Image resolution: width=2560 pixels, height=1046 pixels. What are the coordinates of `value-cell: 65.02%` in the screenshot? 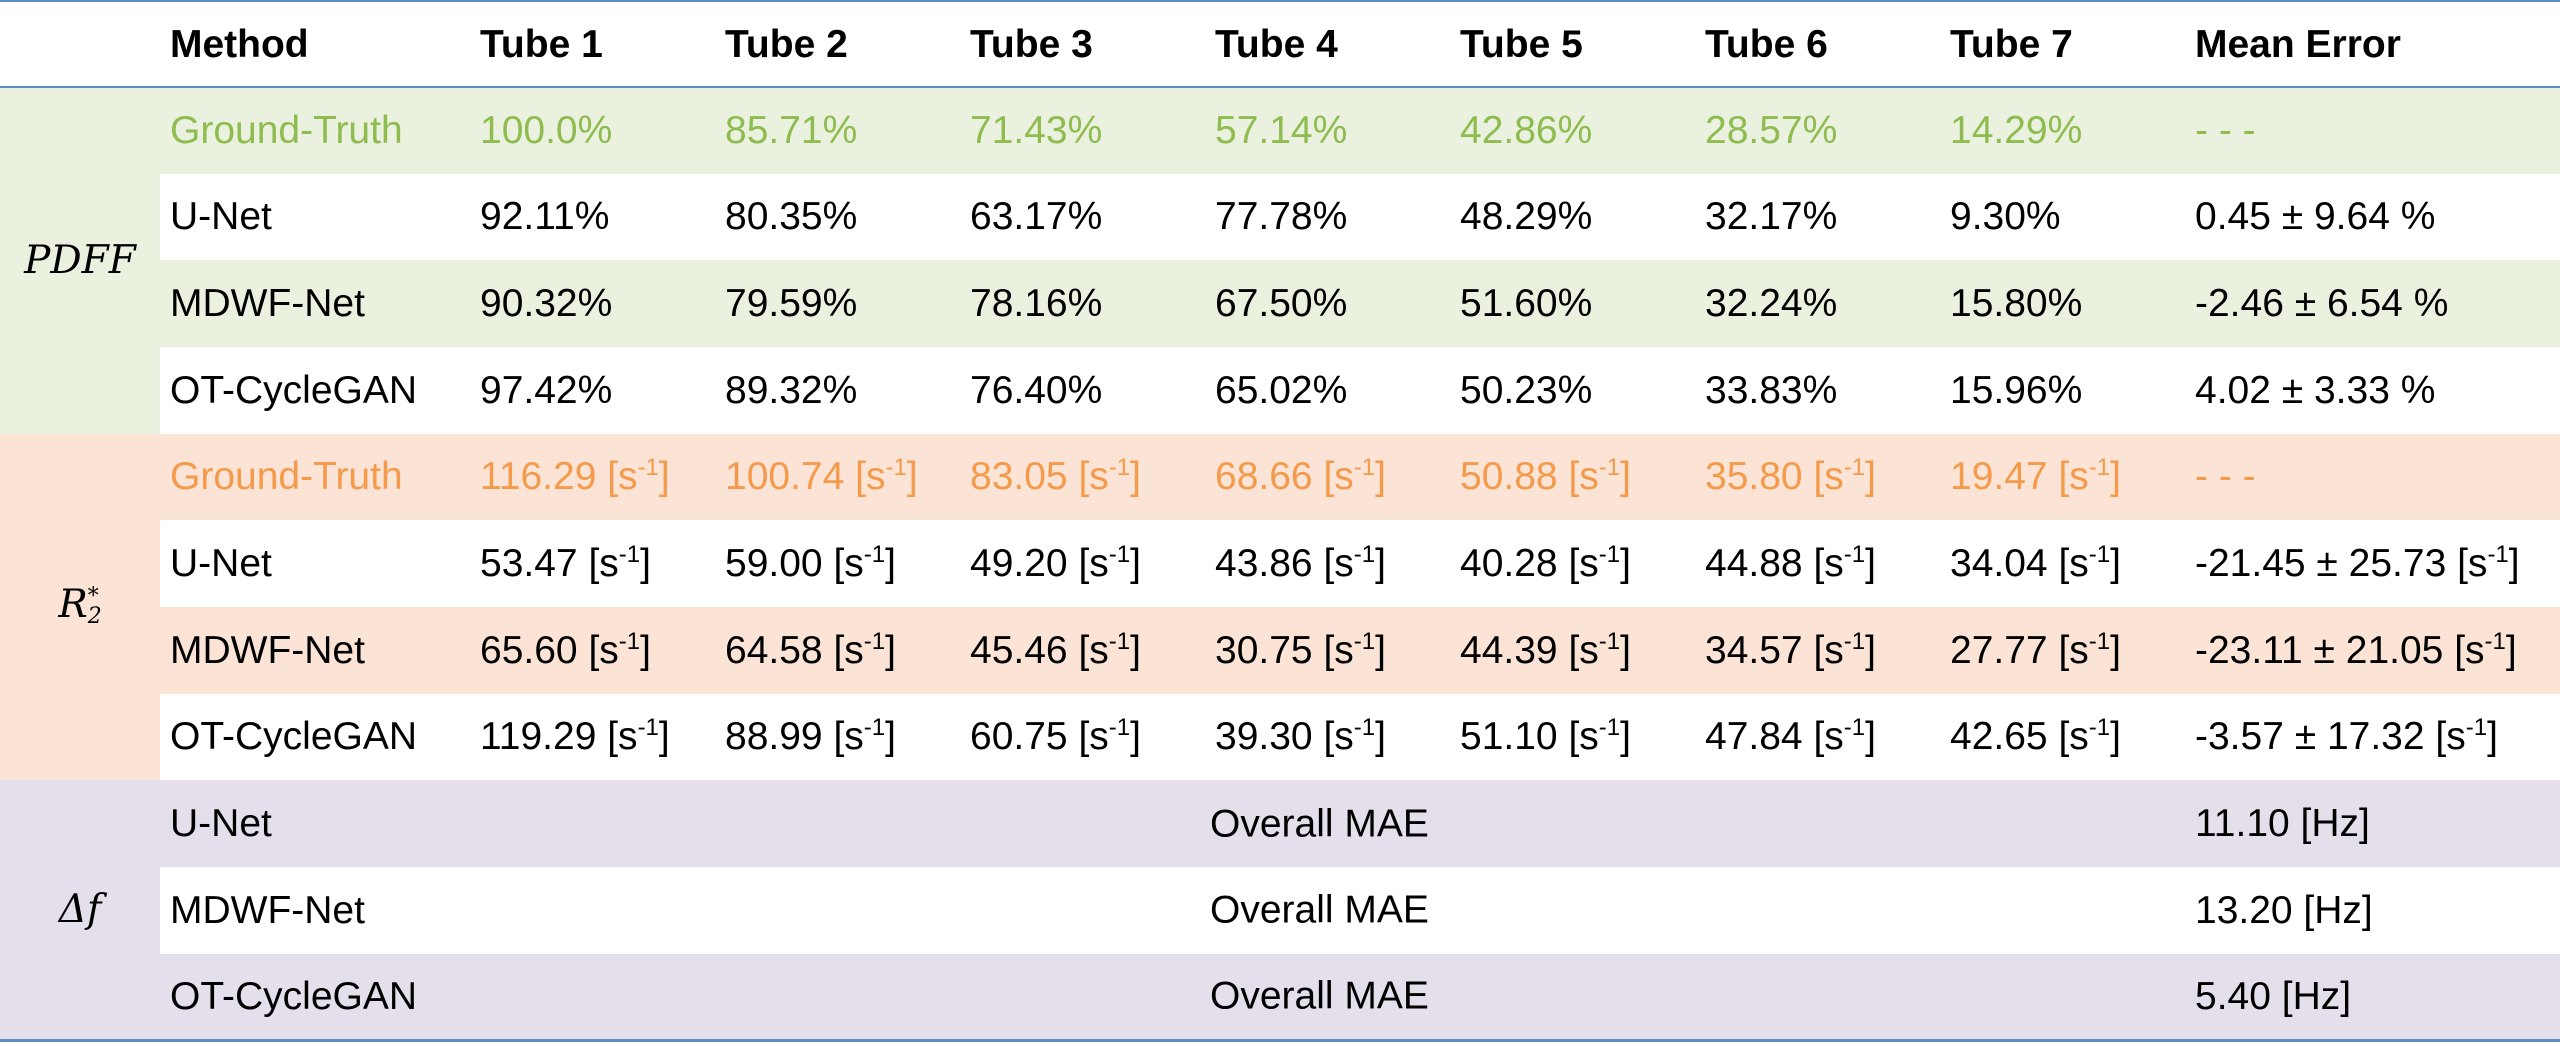 It's located at (1327, 390).